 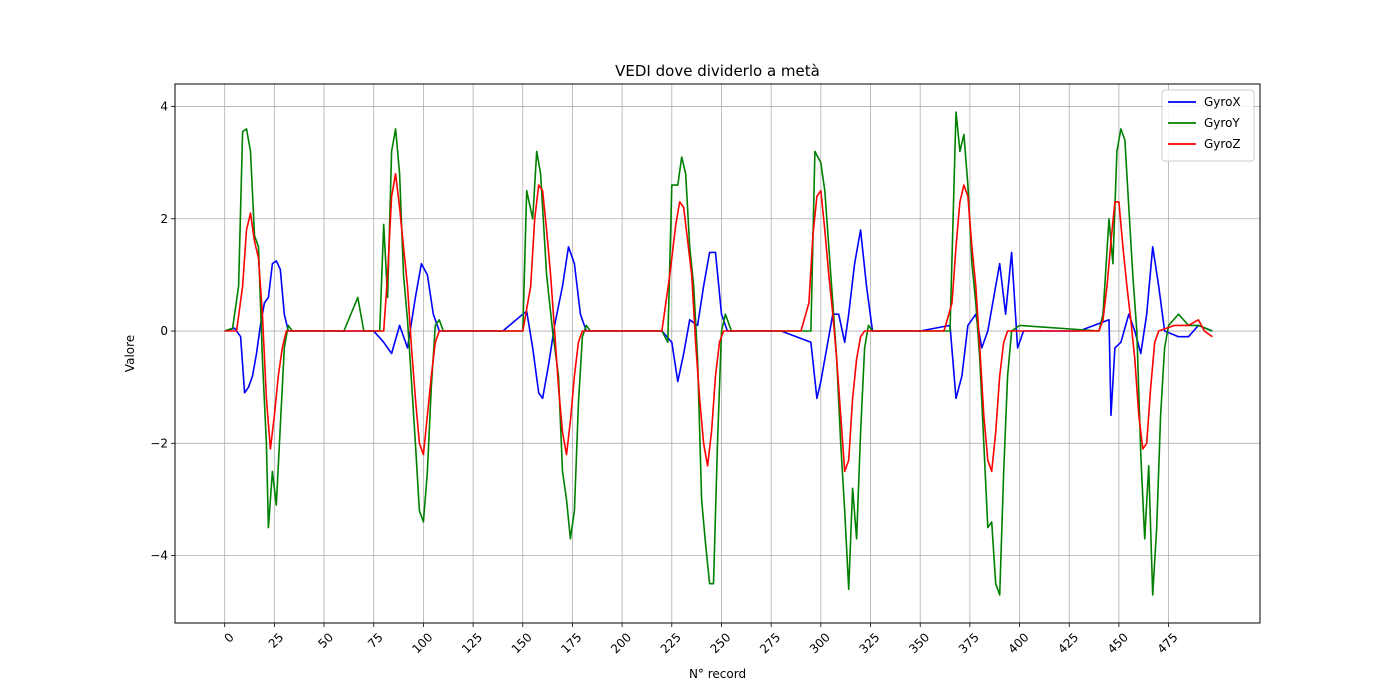 I want to click on y-tick-label: −2, so click(x=159, y=443).